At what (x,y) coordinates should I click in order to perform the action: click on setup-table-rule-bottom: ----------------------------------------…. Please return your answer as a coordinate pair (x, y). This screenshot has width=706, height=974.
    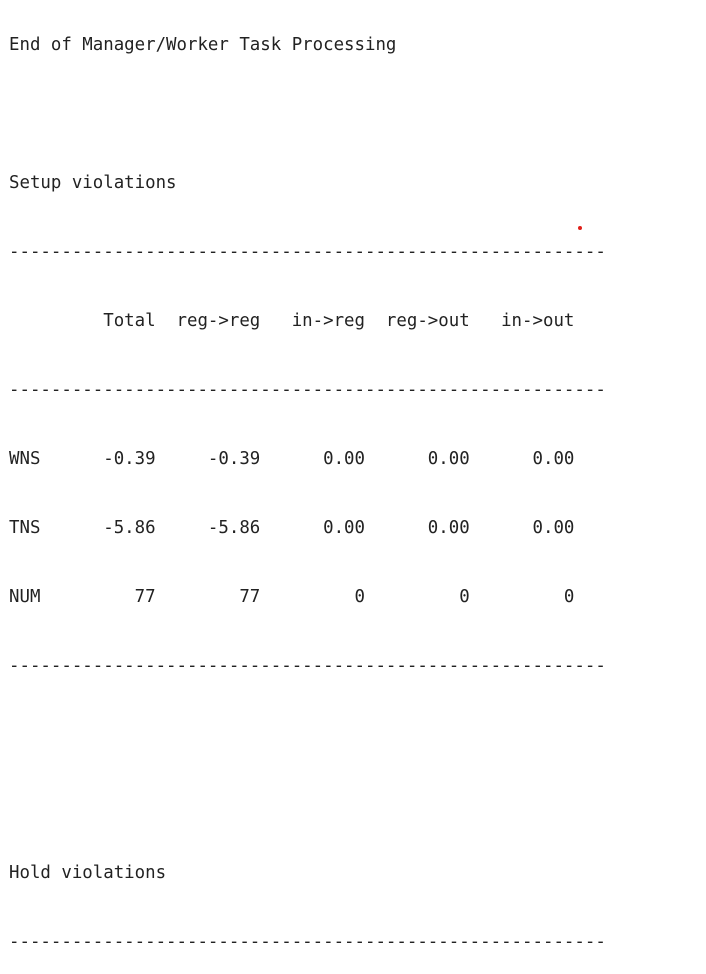
    Looking at the image, I should click on (307, 666).